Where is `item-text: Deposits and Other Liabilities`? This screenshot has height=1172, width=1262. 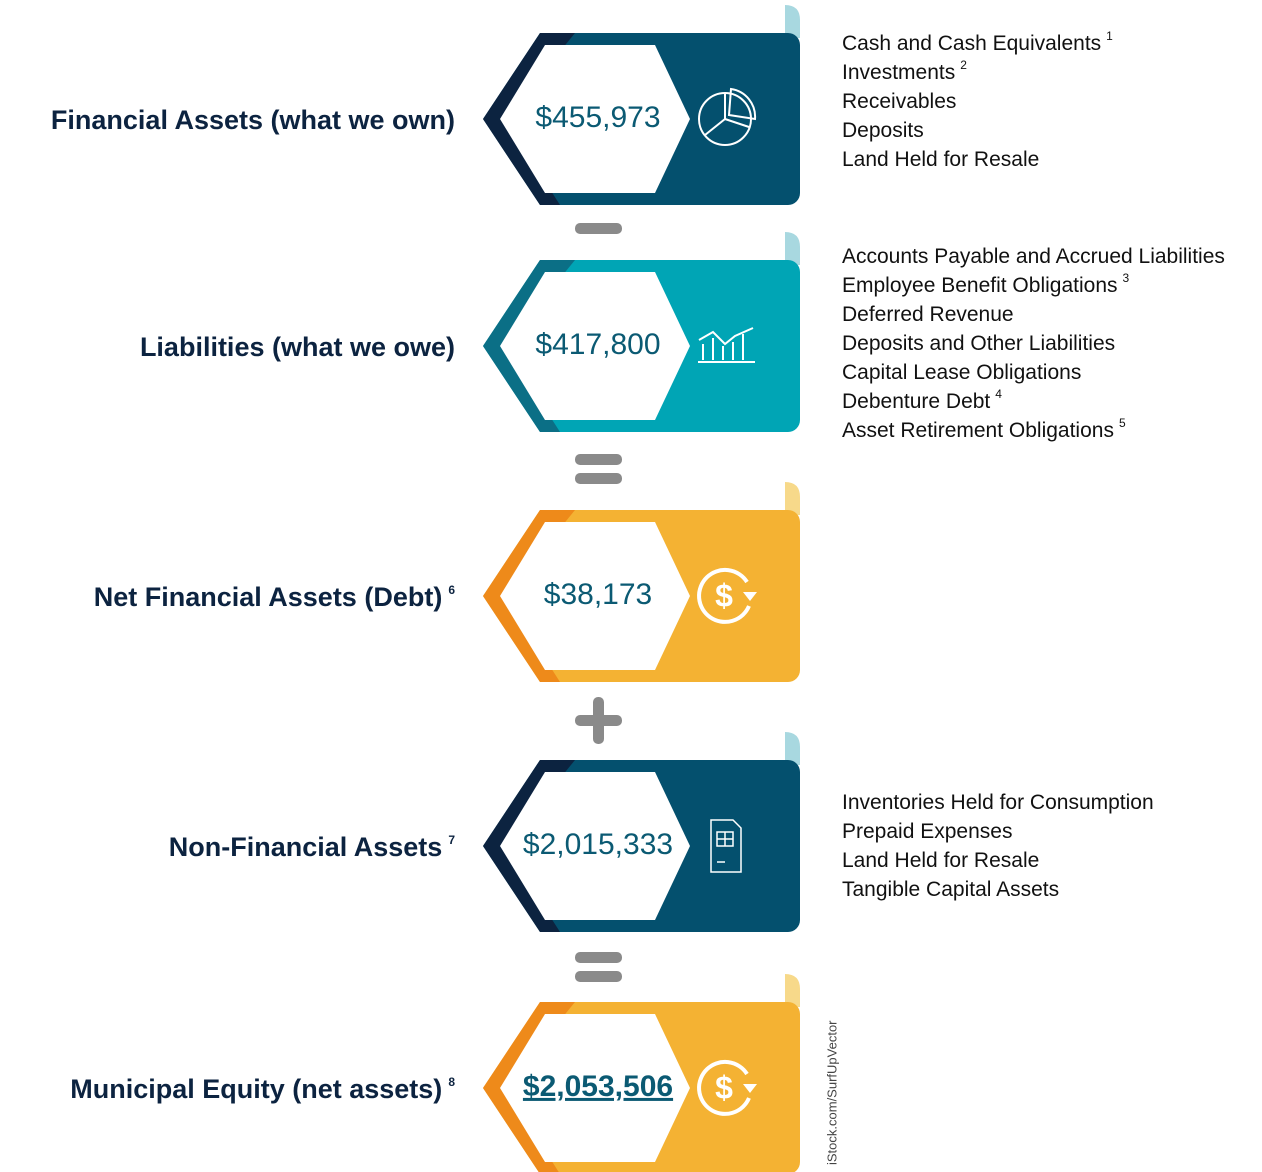 item-text: Deposits and Other Liabilities is located at coordinates (978, 343).